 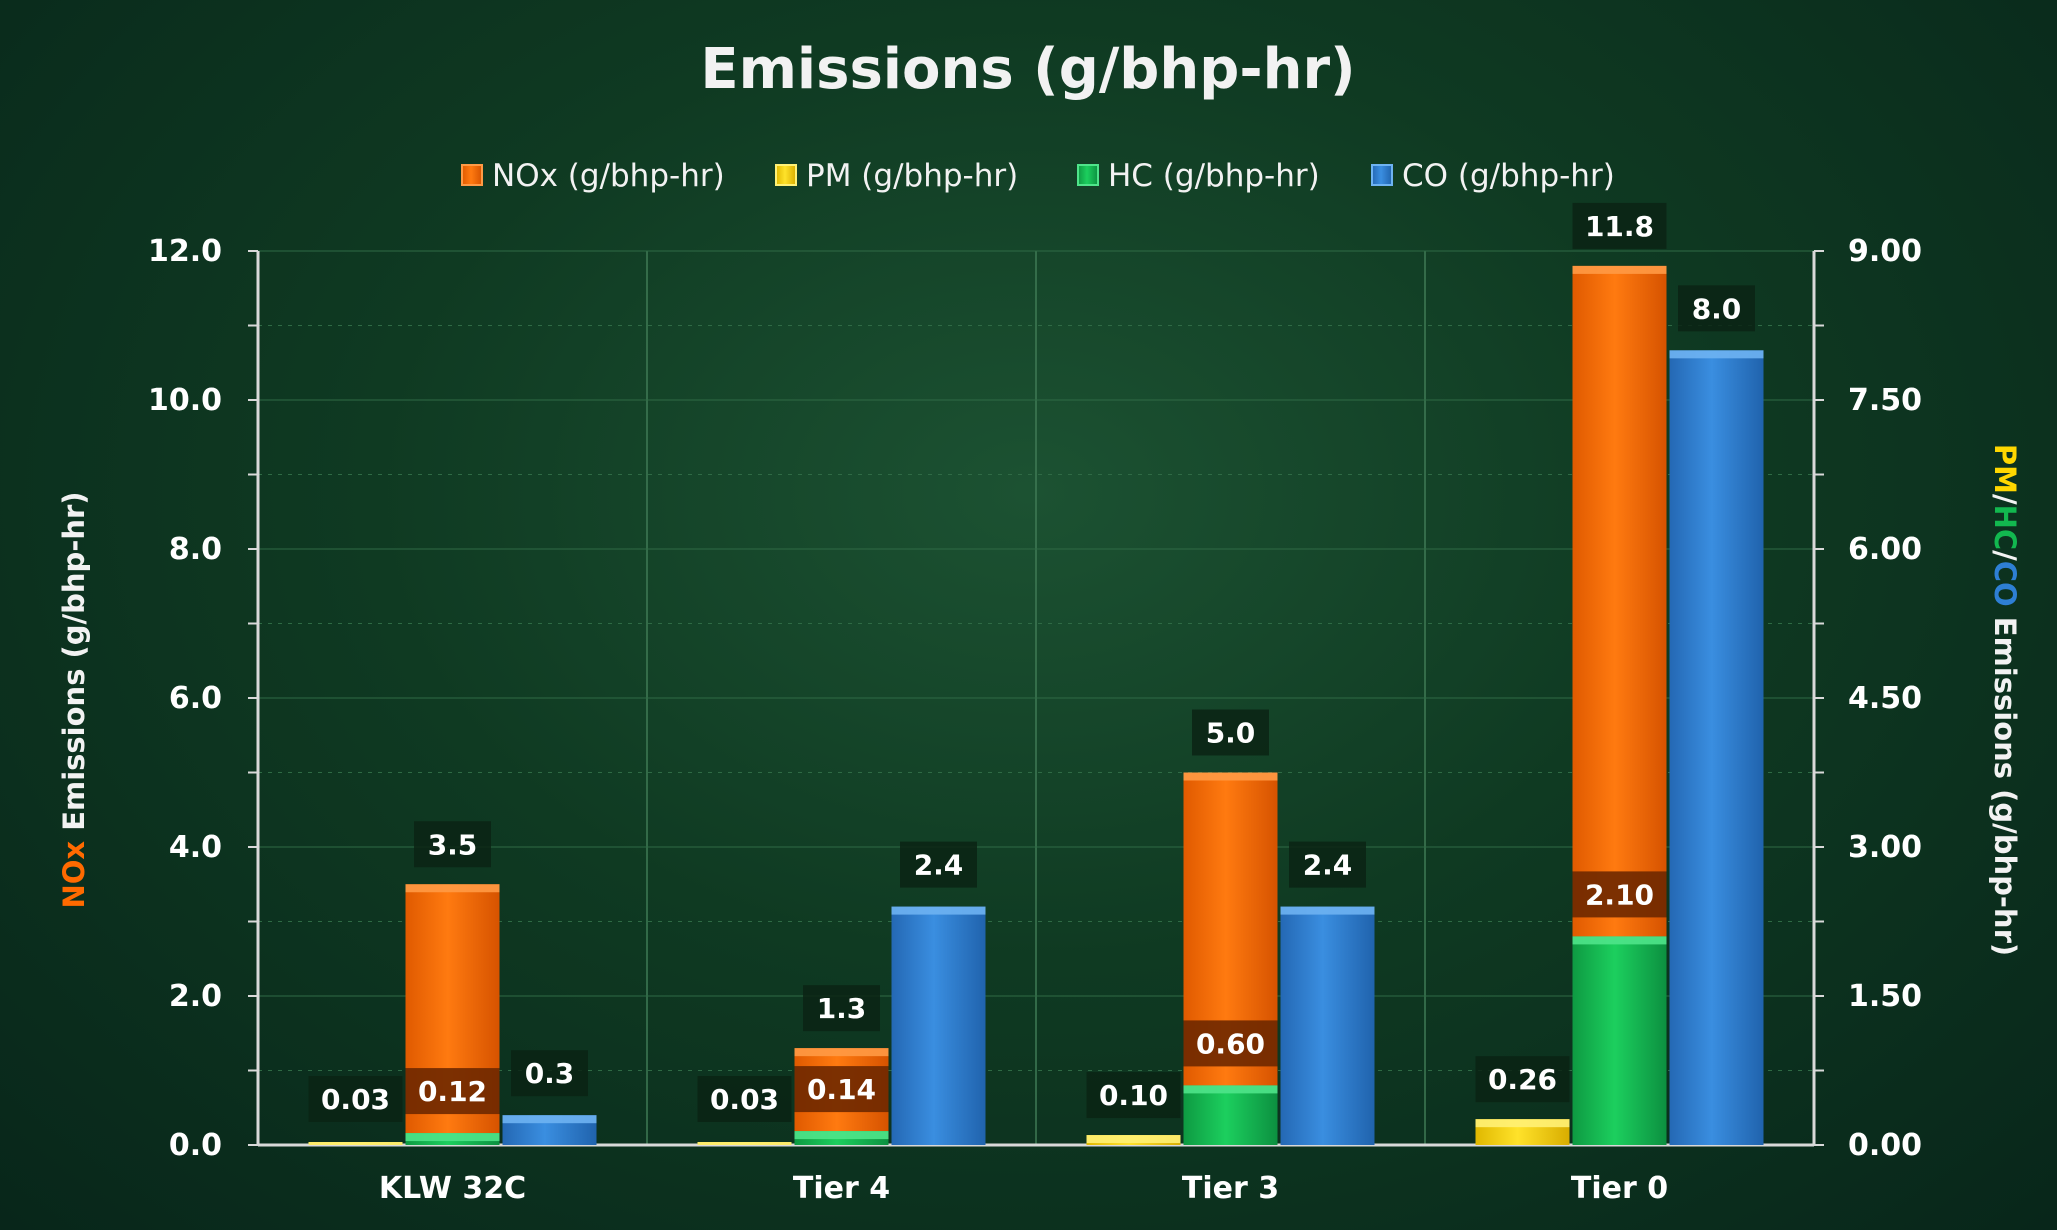 What do you see at coordinates (608, 176) in the screenshot?
I see `legend-label: NOx (g/bhp-hr)` at bounding box center [608, 176].